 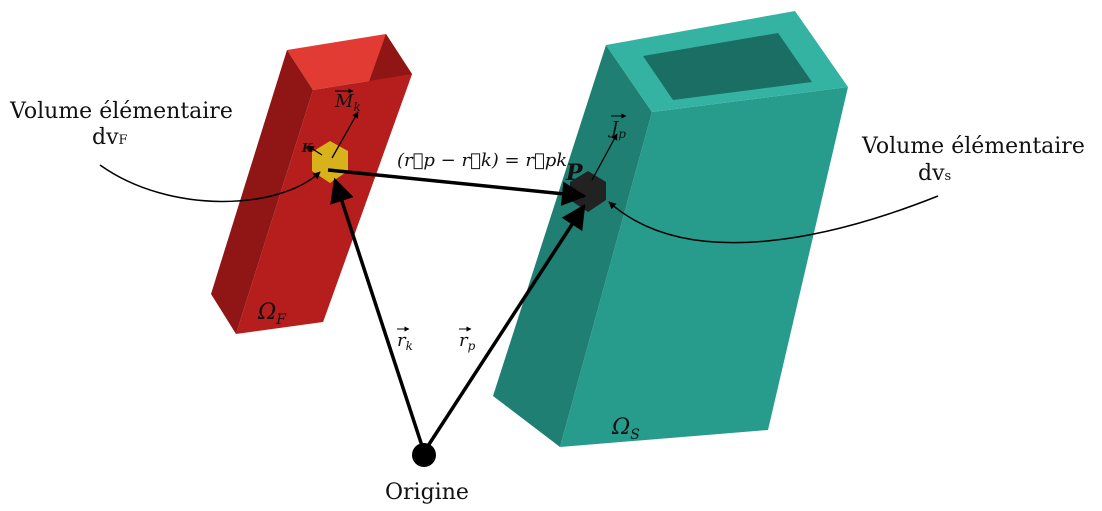 What do you see at coordinates (934, 173) in the screenshot?
I see `label-dv-right: dvs` at bounding box center [934, 173].